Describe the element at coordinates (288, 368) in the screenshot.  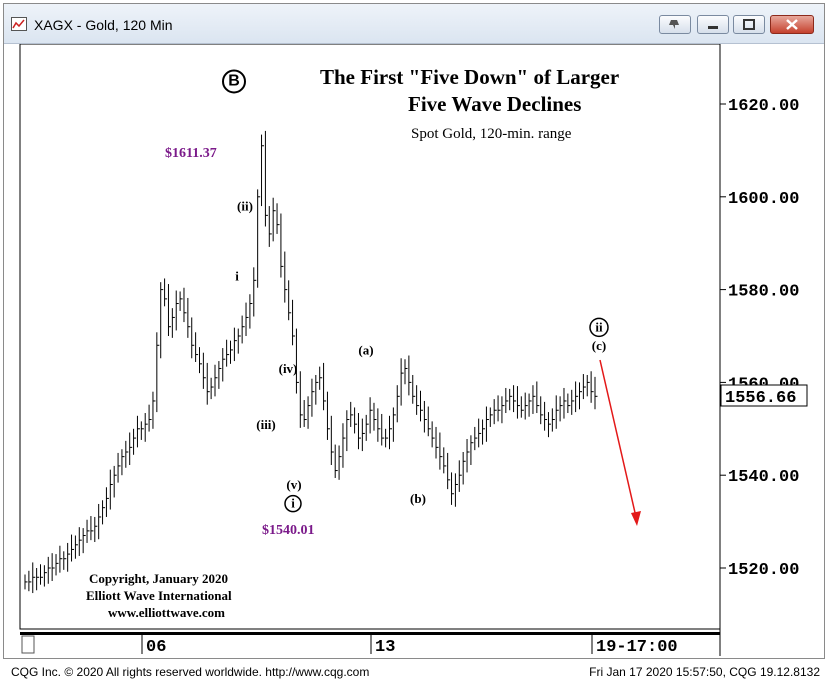
I see `wave-label: (iv)` at that location.